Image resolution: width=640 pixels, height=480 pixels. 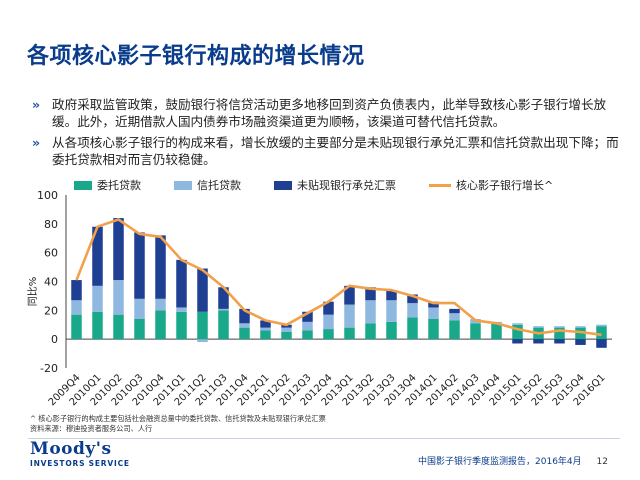 What do you see at coordinates (602, 462) in the screenshot?
I see `page-number: 12` at bounding box center [602, 462].